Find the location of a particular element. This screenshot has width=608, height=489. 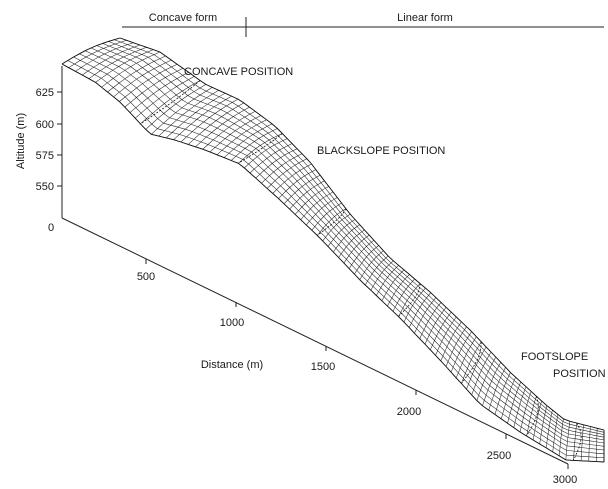

footslope-position-label-line2: POSITION is located at coordinates (579, 374).